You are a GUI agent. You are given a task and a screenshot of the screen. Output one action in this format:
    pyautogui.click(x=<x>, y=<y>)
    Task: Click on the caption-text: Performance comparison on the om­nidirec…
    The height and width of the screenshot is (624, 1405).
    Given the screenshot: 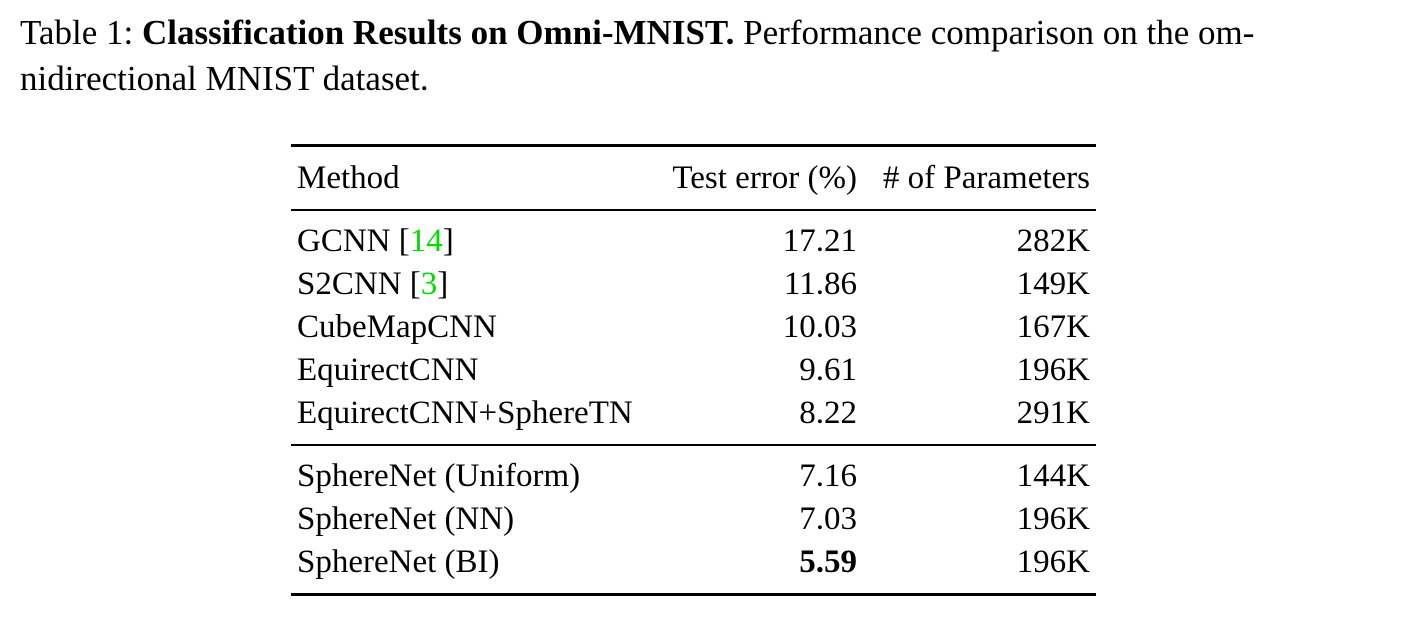 What is the action you would take?
    pyautogui.click(x=637, y=55)
    